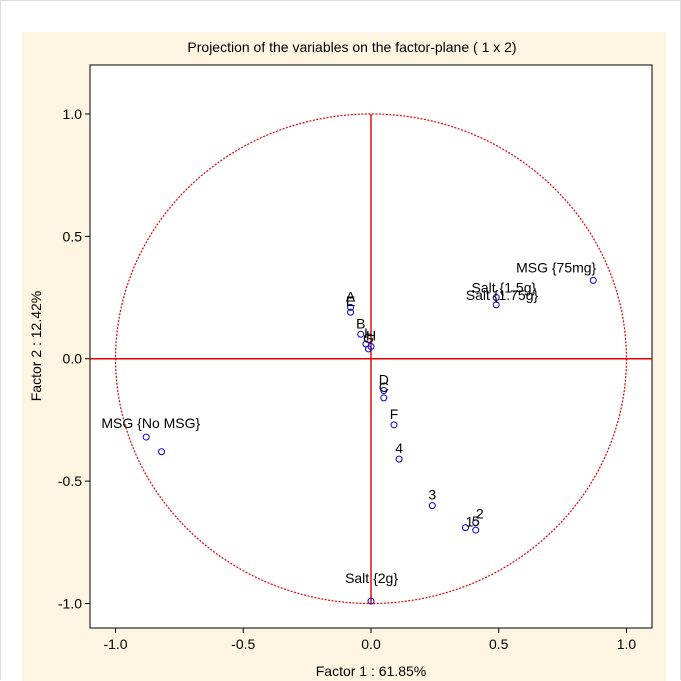 The height and width of the screenshot is (681, 681). Describe the element at coordinates (360, 323) in the screenshot. I see `point-label: B` at that location.